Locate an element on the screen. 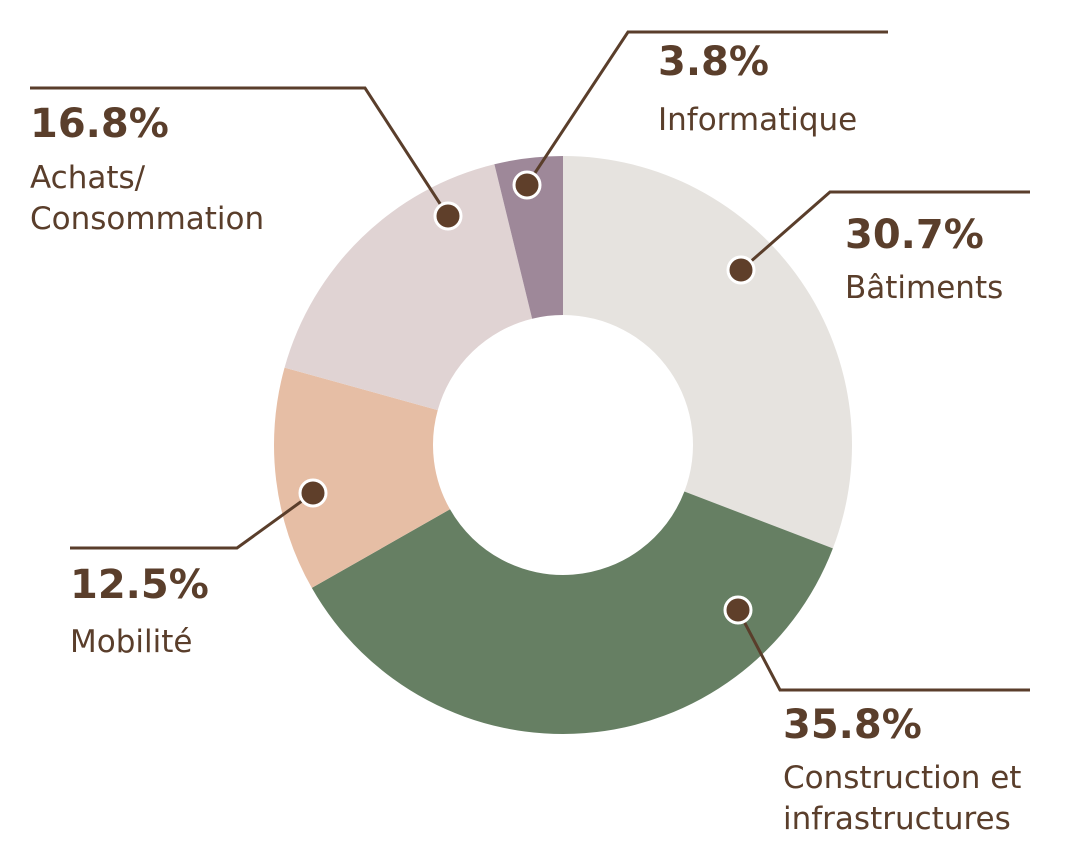 This screenshot has width=1088, height=868. category-label-line: Bâtiments is located at coordinates (924, 288).